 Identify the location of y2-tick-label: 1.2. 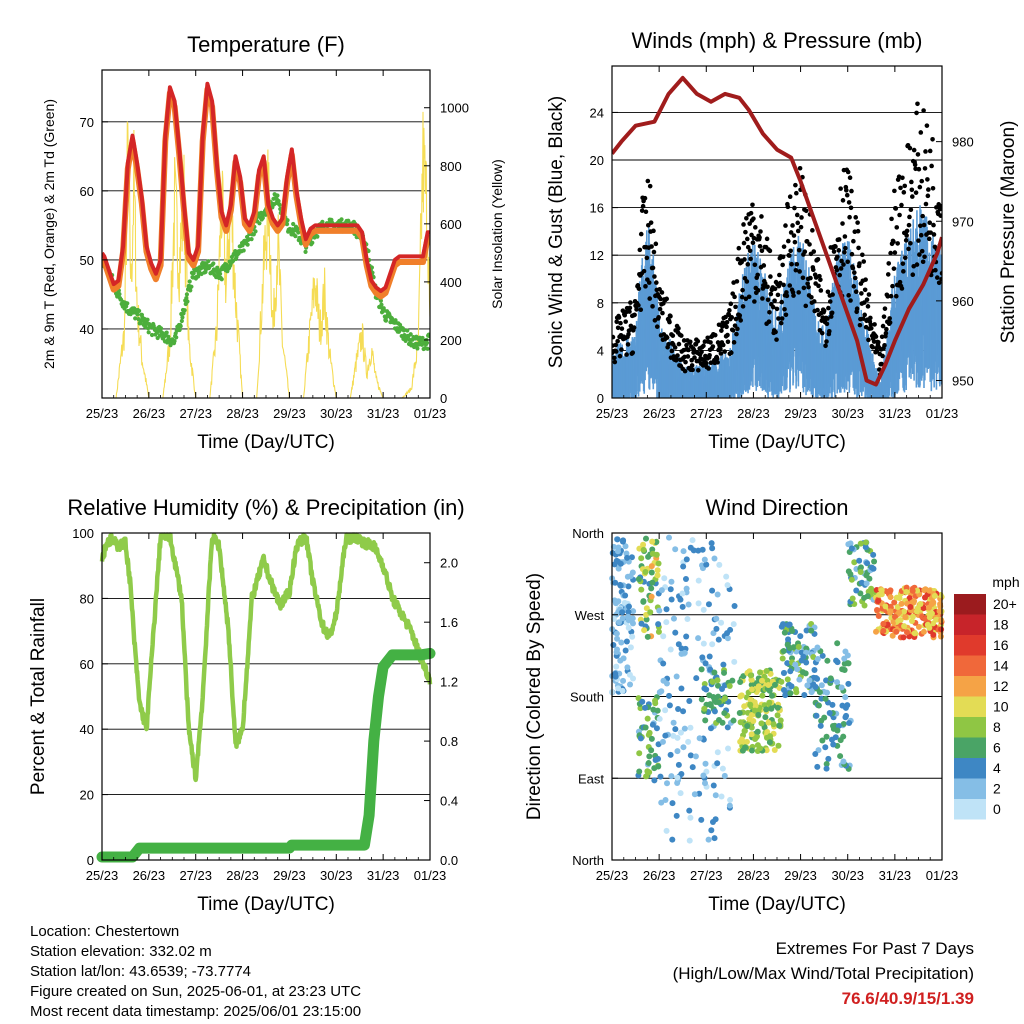
(449, 682).